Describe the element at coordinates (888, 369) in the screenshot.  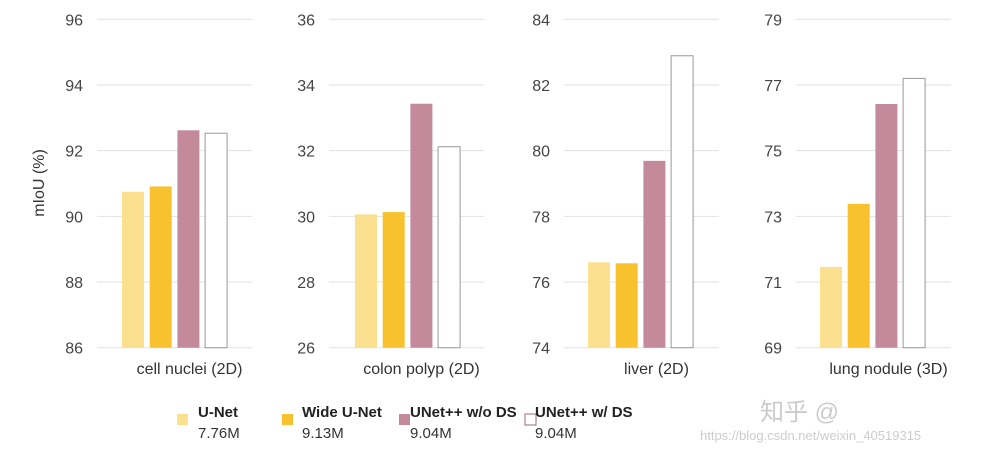
I see `x-category-label: lung nodule (3D)` at that location.